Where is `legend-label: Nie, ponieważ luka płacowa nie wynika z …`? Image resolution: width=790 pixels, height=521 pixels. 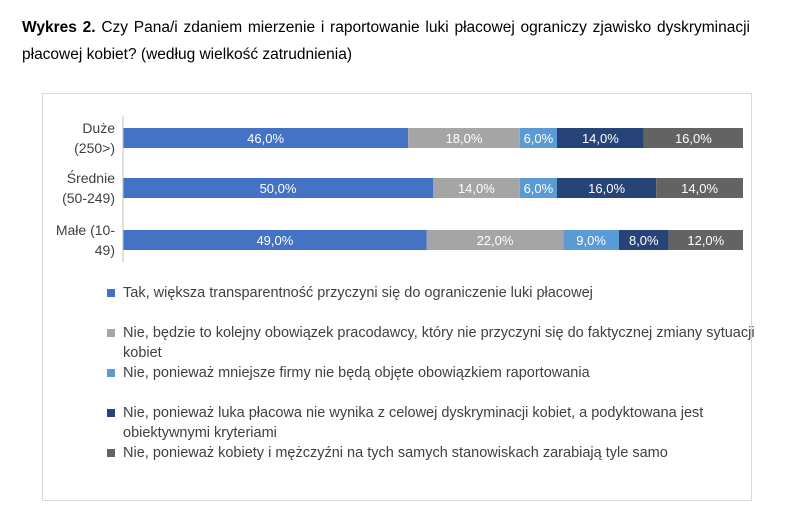
legend-label: Nie, ponieważ luka płacowa nie wynika z … is located at coordinates (413, 423).